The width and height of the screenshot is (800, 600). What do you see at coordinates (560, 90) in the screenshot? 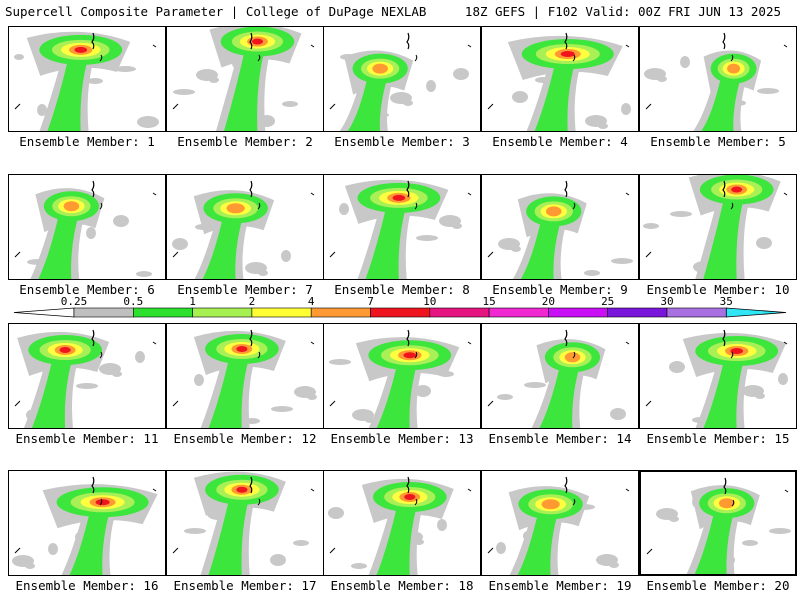
I see `ensemble-member-panel: Ensemble Member: 4` at bounding box center [560, 90].